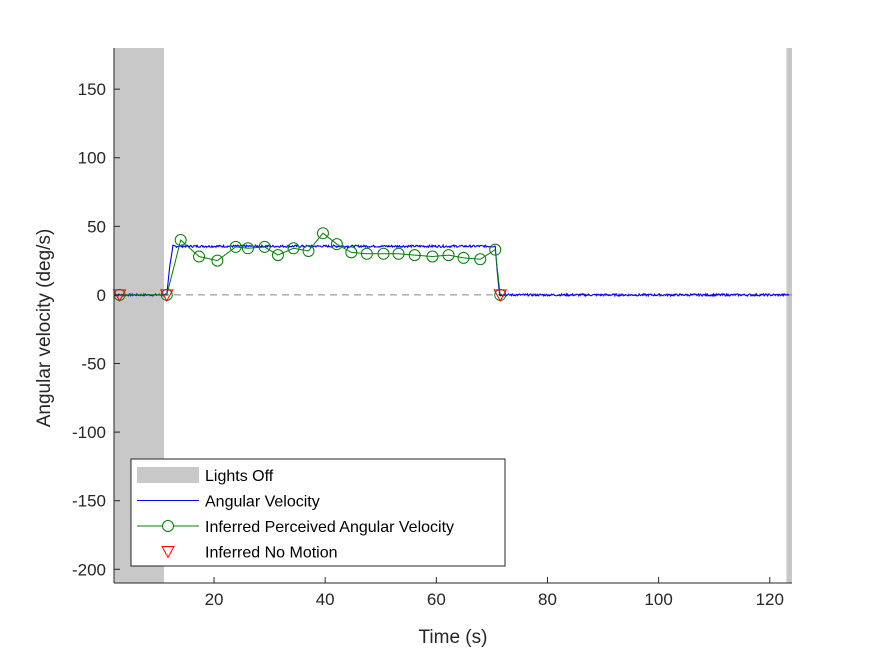 This screenshot has width=875, height=656. What do you see at coordinates (436, 599) in the screenshot?
I see `x-tick-label-2: 60` at bounding box center [436, 599].